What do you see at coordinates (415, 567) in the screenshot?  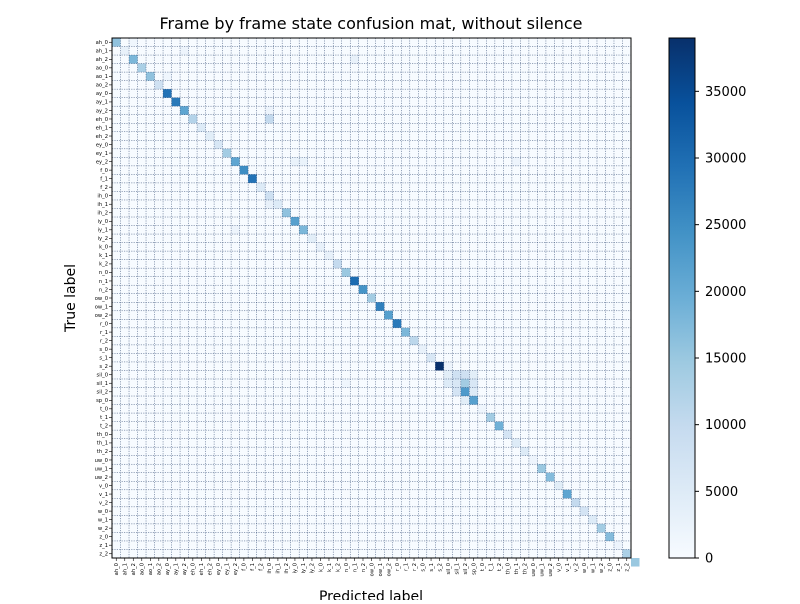 I see `x-tick-label-r_2: r_2` at bounding box center [415, 567].